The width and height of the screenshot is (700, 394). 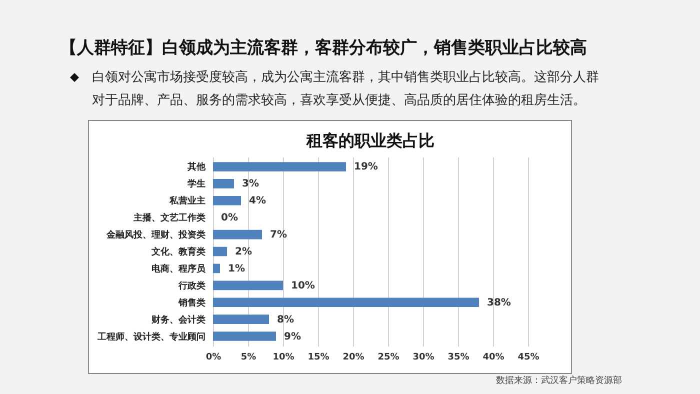 What do you see at coordinates (156, 235) in the screenshot?
I see `y-tick-label: 金融风投、理财、投资类` at bounding box center [156, 235].